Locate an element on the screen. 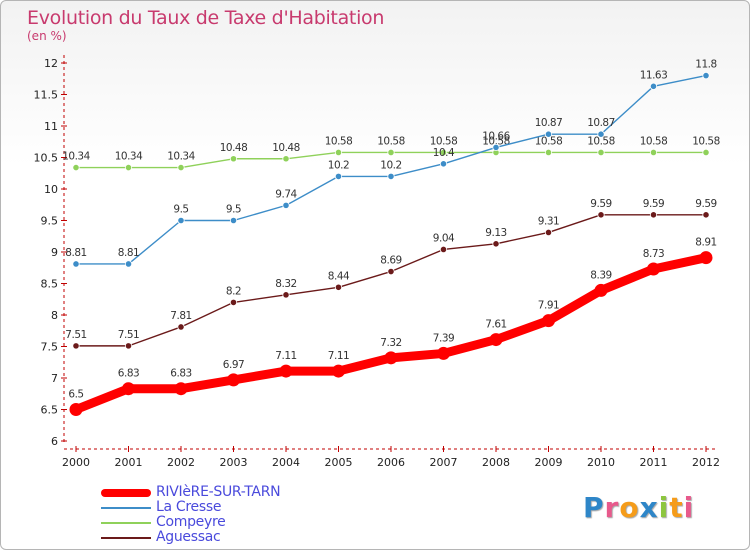 Image resolution: width=750 pixels, height=550 pixels. data-label: 9.13 is located at coordinates (495, 233).